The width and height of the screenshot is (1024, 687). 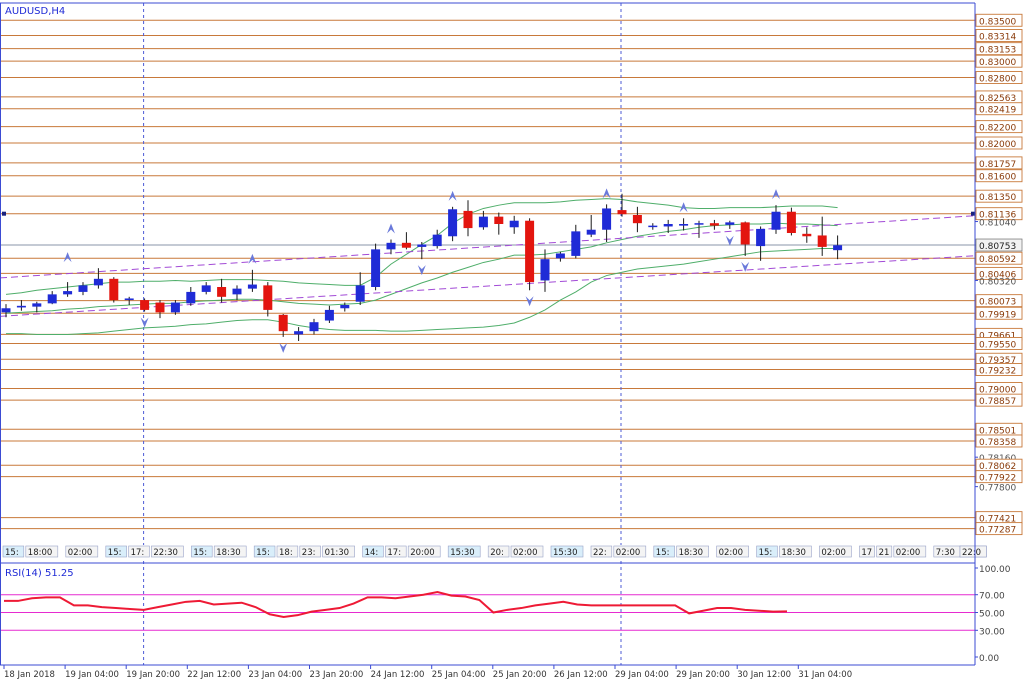 I want to click on period-tag-label: 7:30, so click(x=945, y=553).